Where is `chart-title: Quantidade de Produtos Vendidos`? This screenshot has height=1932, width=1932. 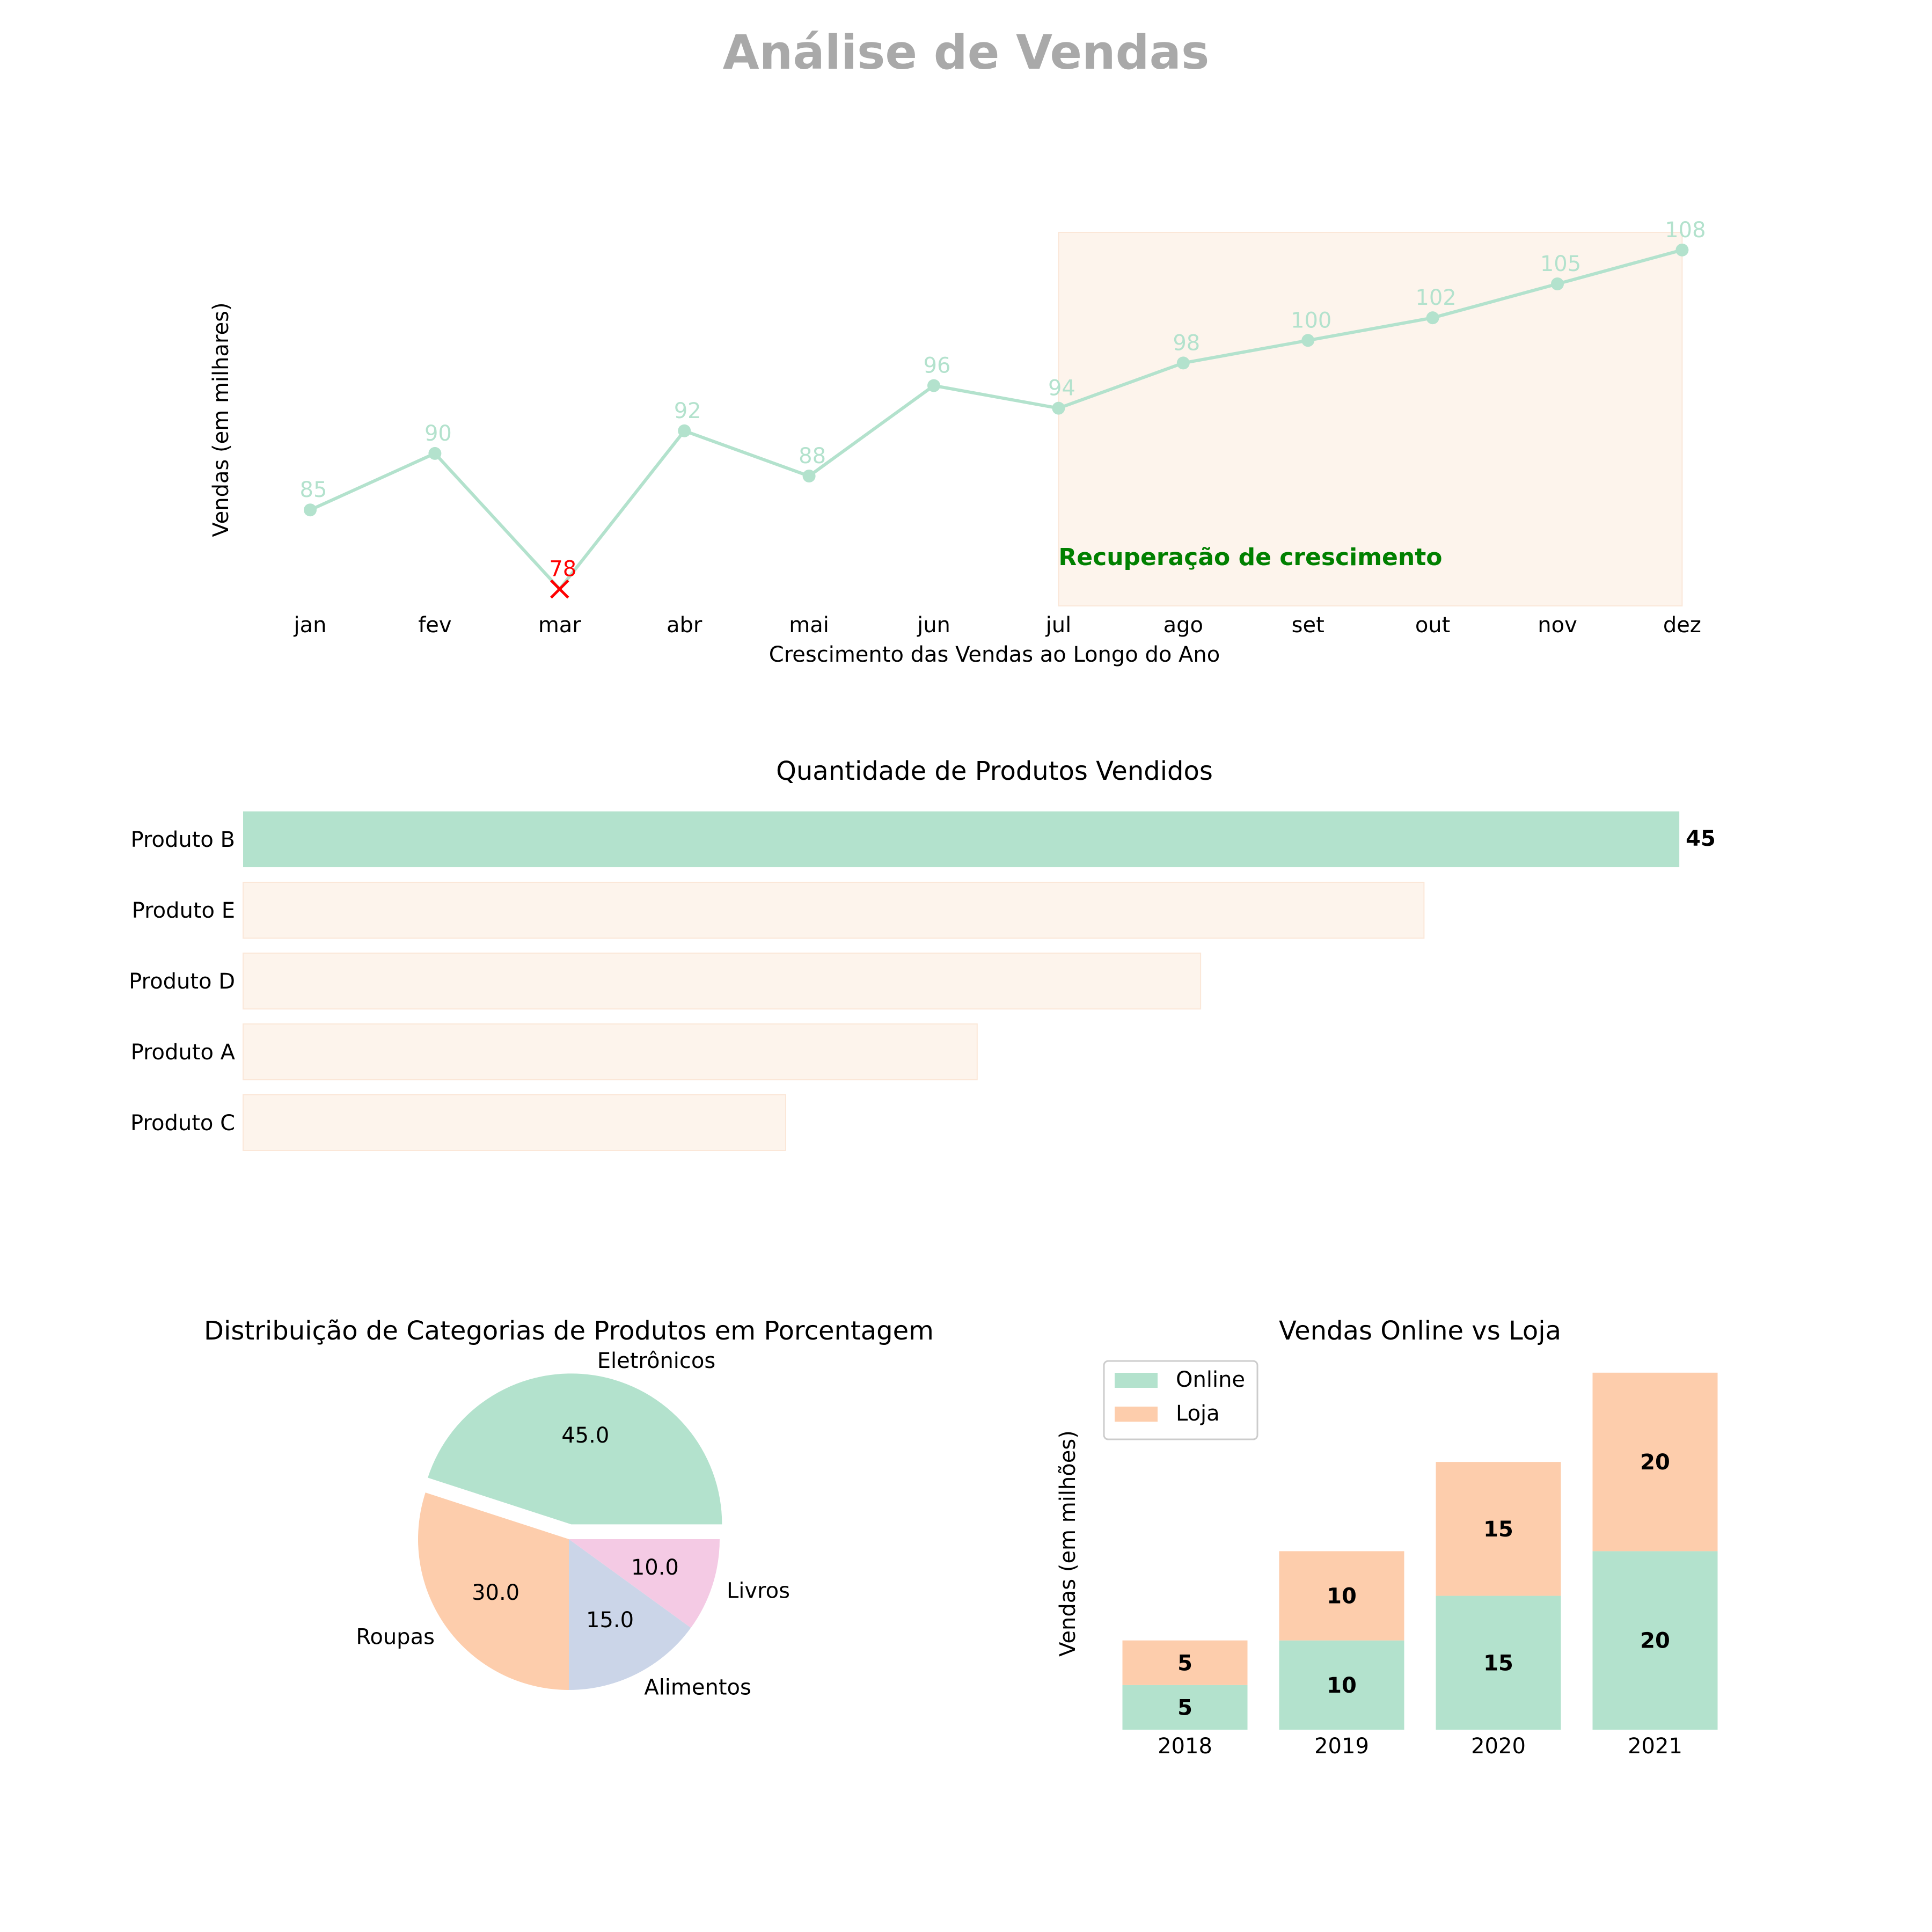
chart-title: Quantidade de Produtos Vendidos is located at coordinates (994, 771).